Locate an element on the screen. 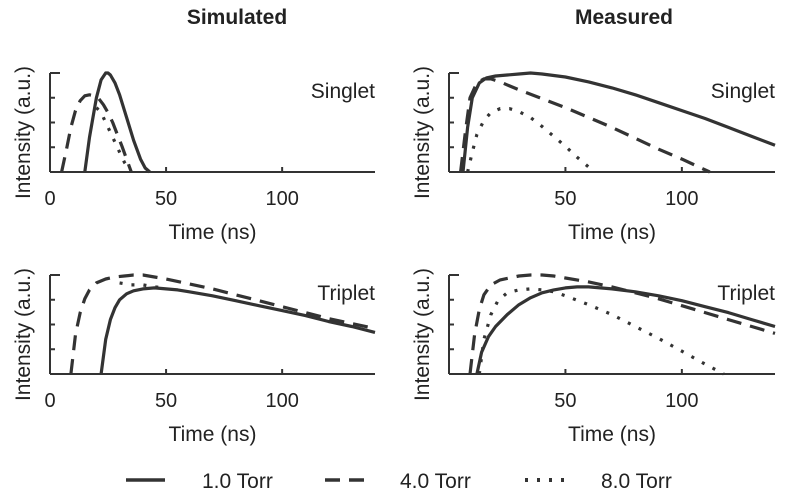 This screenshot has height=500, width=800. series-line-dotted is located at coordinates (530, 140).